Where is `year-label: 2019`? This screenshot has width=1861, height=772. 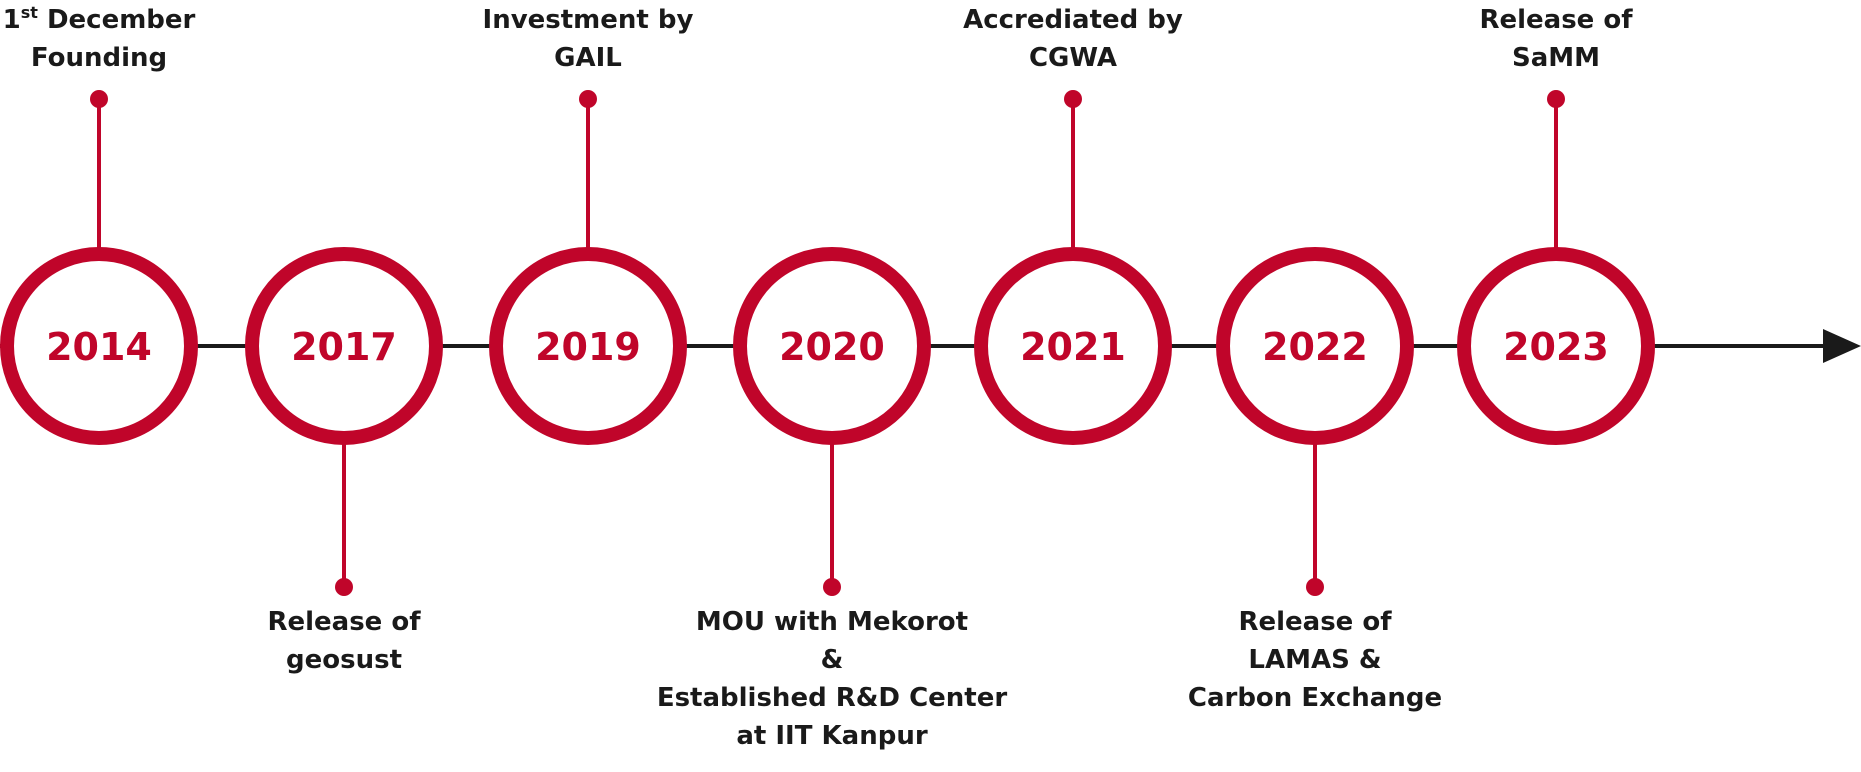
year-label: 2019 is located at coordinates (588, 347).